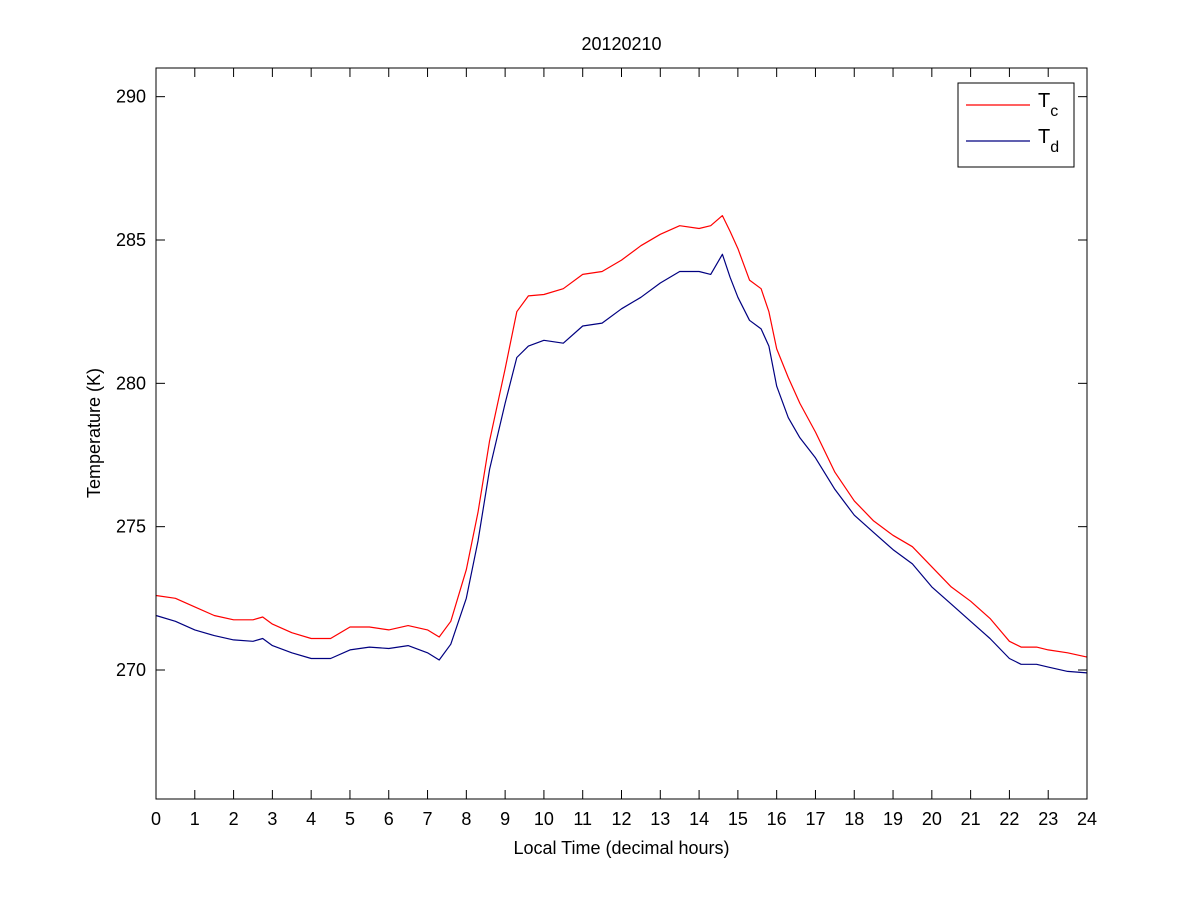 Image resolution: width=1201 pixels, height=900 pixels. What do you see at coordinates (1054, 111) in the screenshot?
I see `legend-entry-subscript: c` at bounding box center [1054, 111].